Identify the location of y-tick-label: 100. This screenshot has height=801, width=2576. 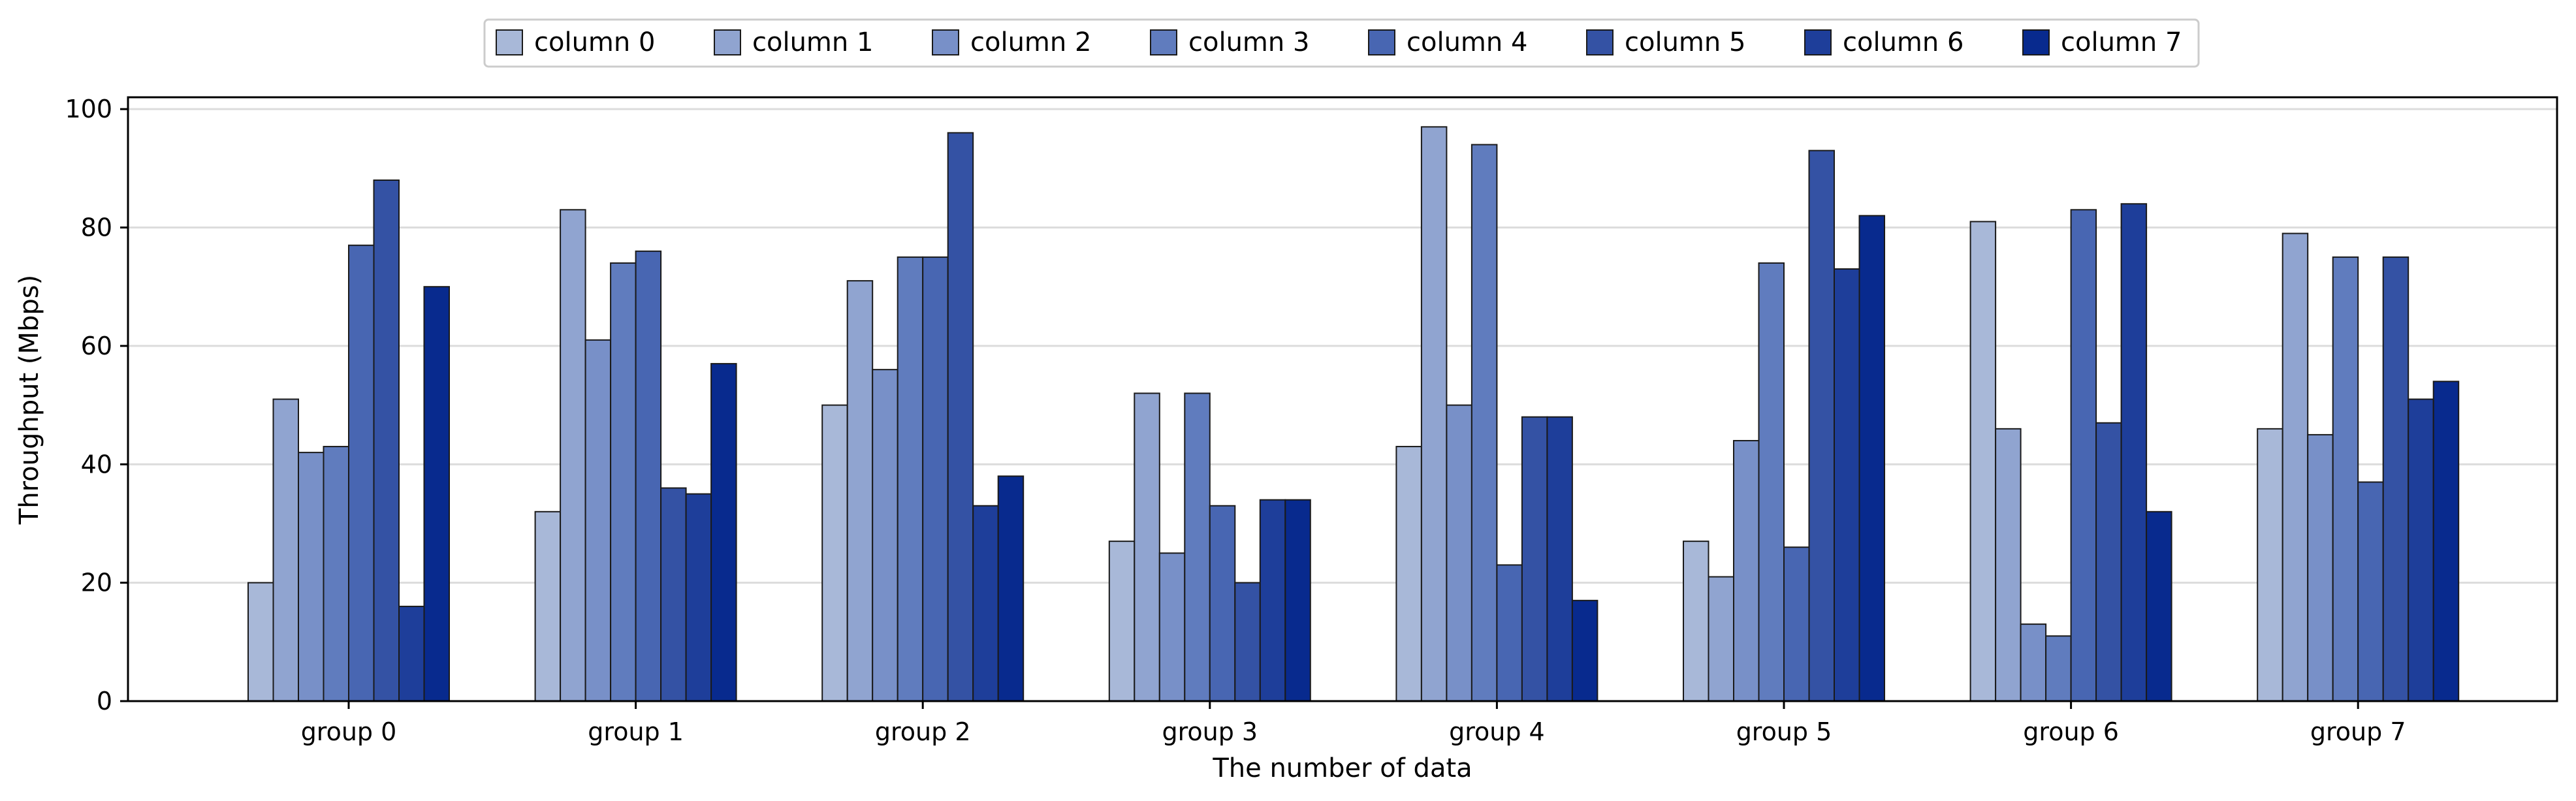
(89, 109).